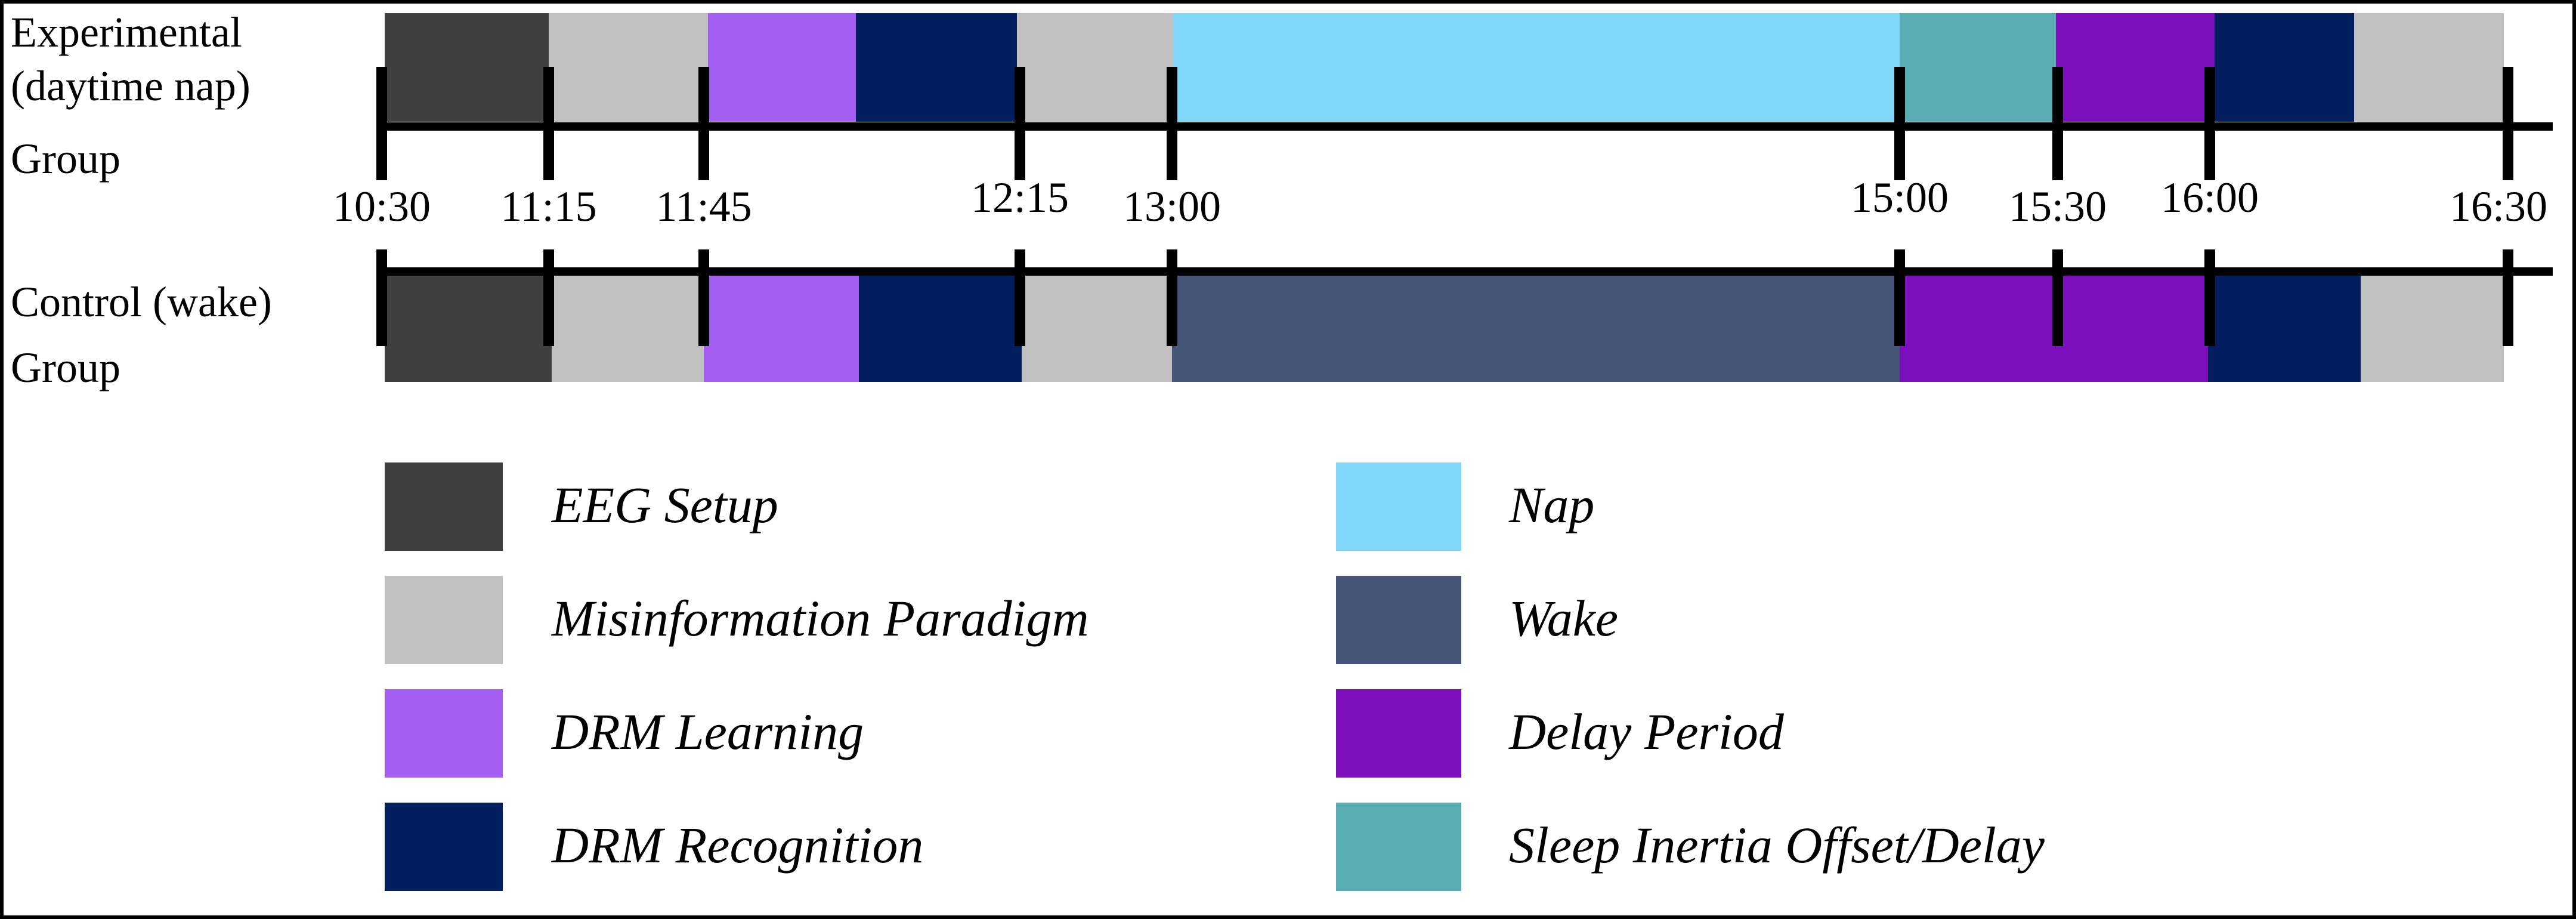  What do you see at coordinates (131, 86) in the screenshot?
I see `experimental-group-label-line-2: (daytime nap)` at bounding box center [131, 86].